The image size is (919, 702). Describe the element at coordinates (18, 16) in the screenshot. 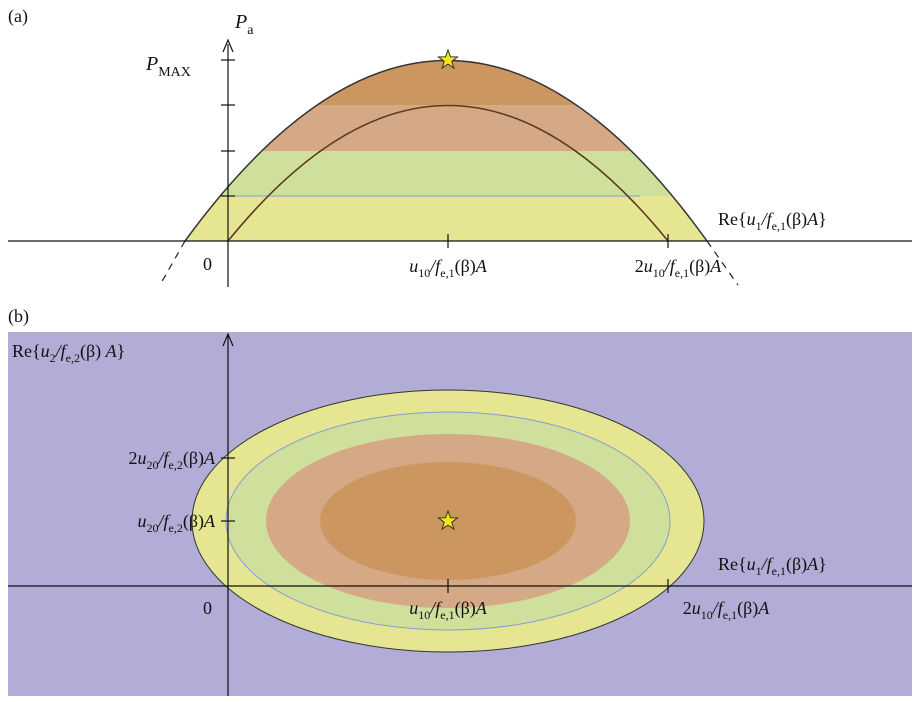

I see `panel-a-label: (a)` at that location.